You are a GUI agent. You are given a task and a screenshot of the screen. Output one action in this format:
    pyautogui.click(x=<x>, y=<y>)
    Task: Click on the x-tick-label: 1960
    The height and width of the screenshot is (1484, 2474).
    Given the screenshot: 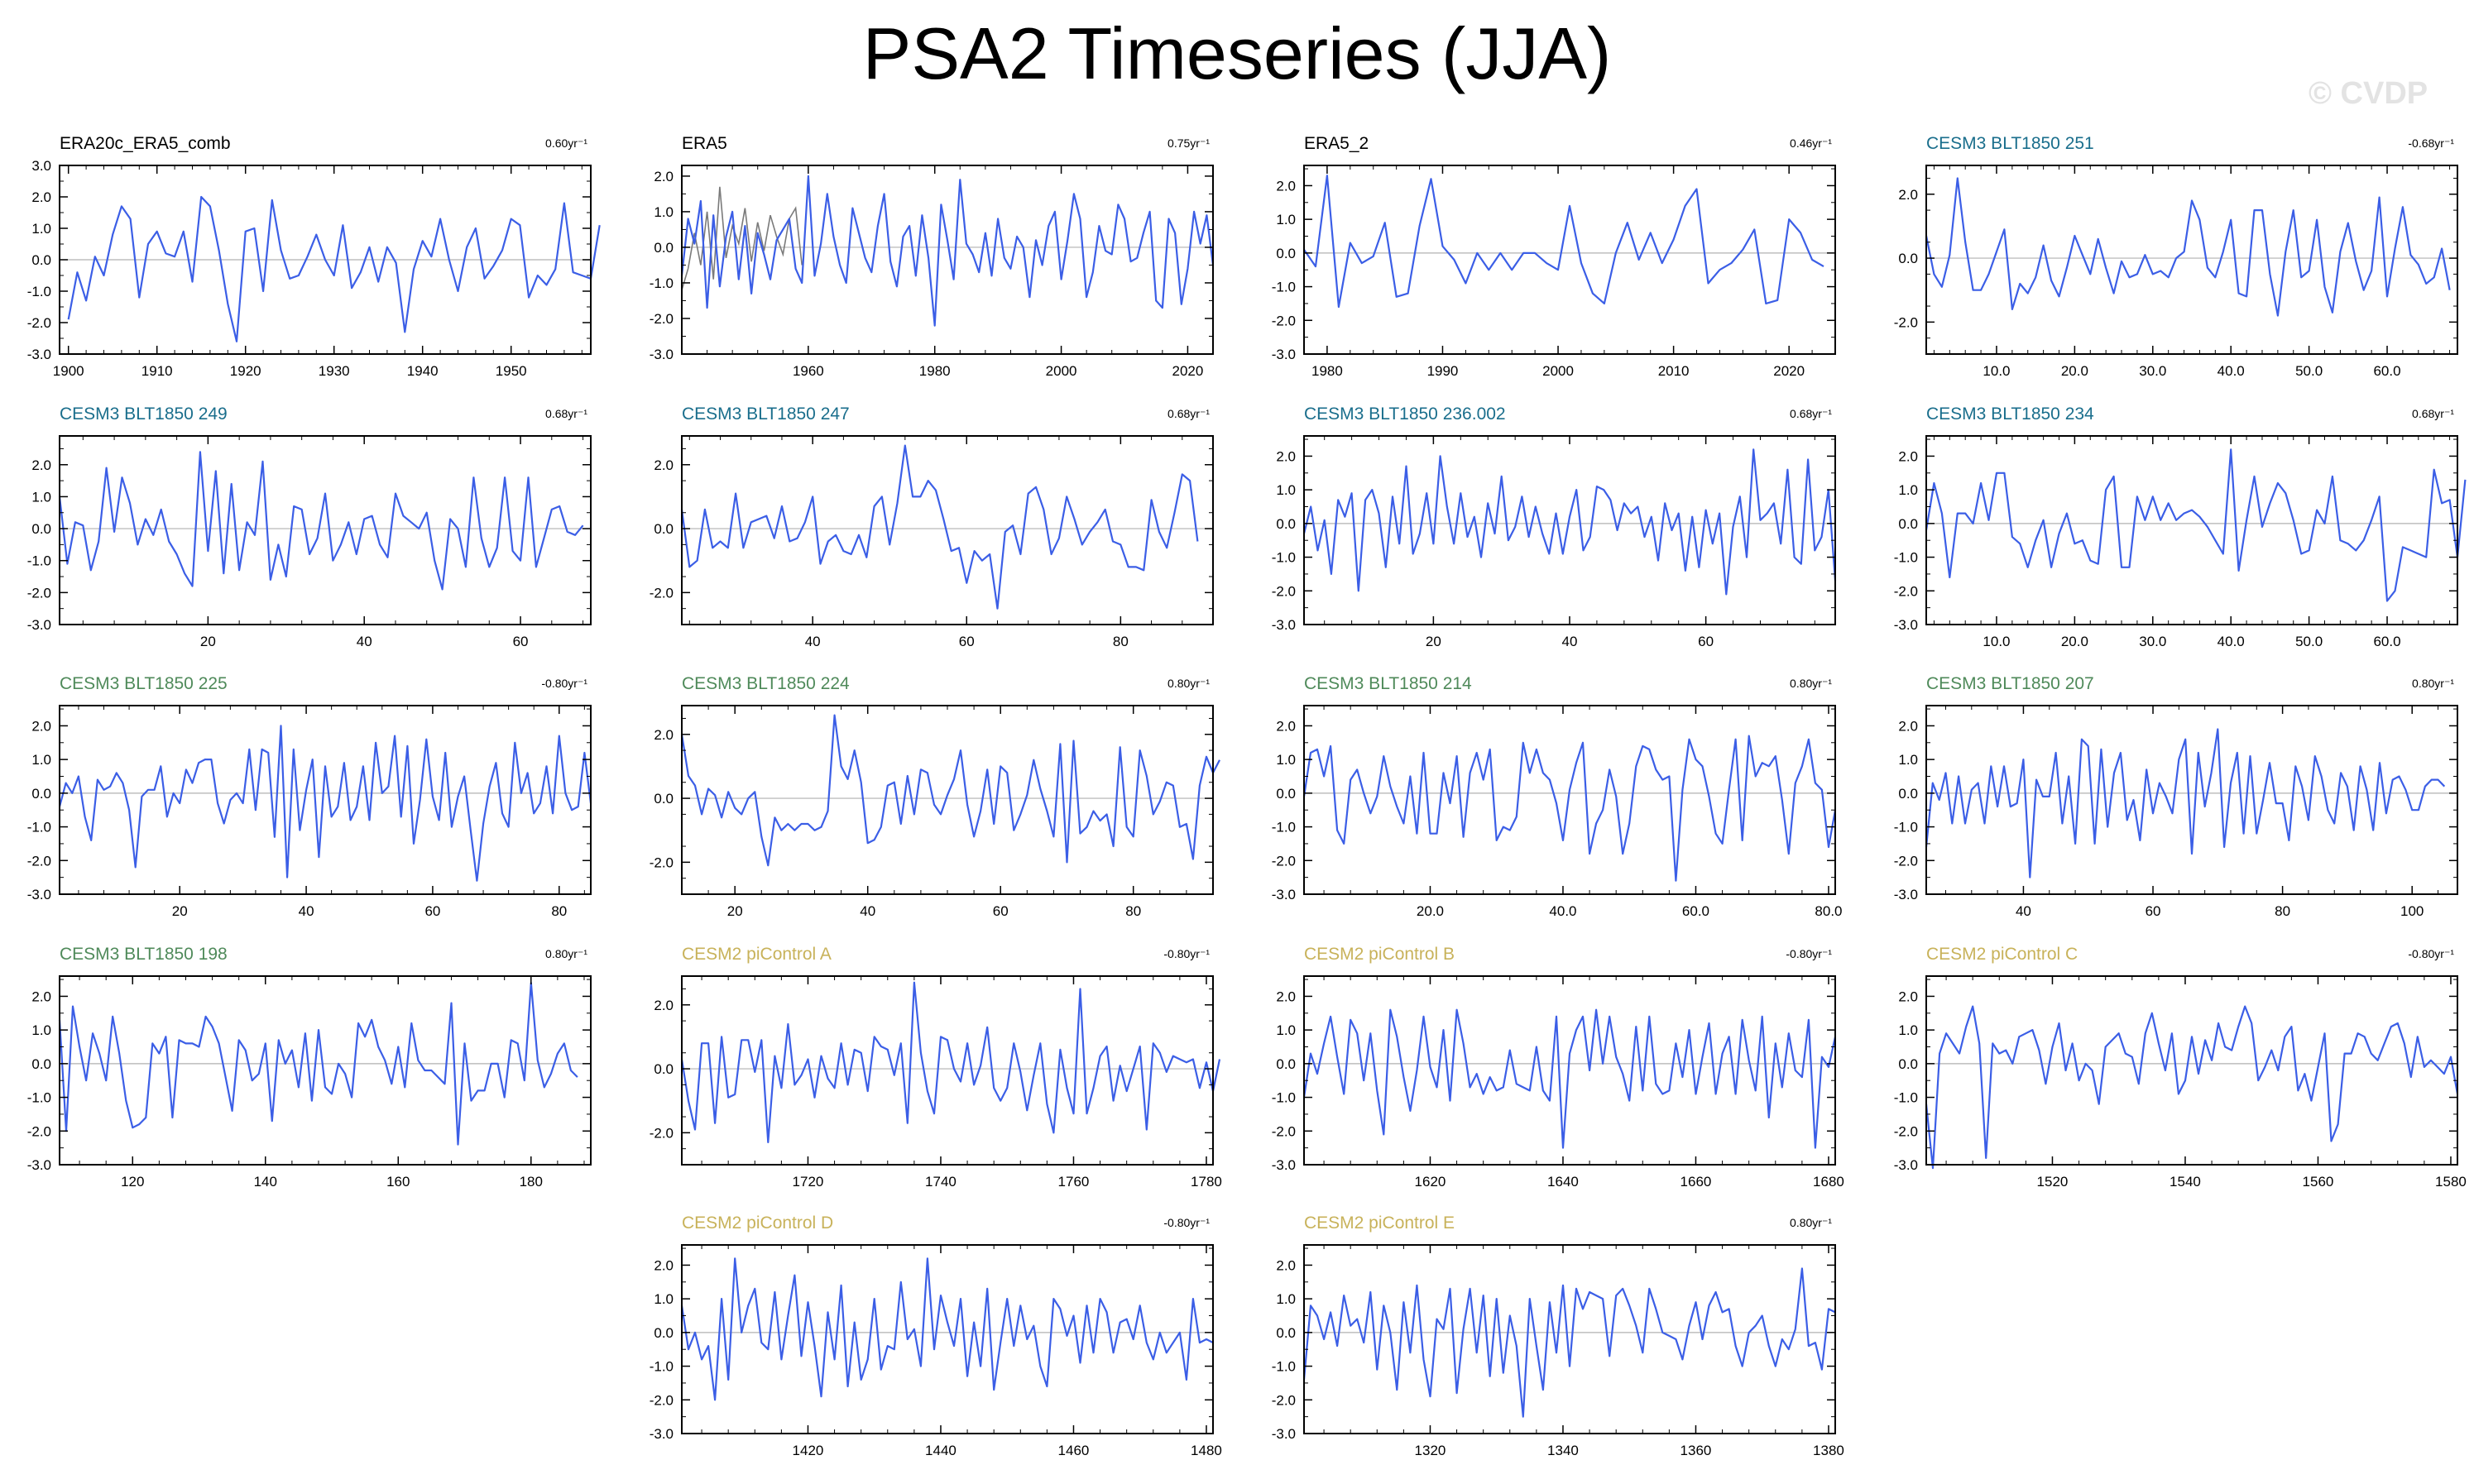 What is the action you would take?
    pyautogui.click(x=809, y=371)
    